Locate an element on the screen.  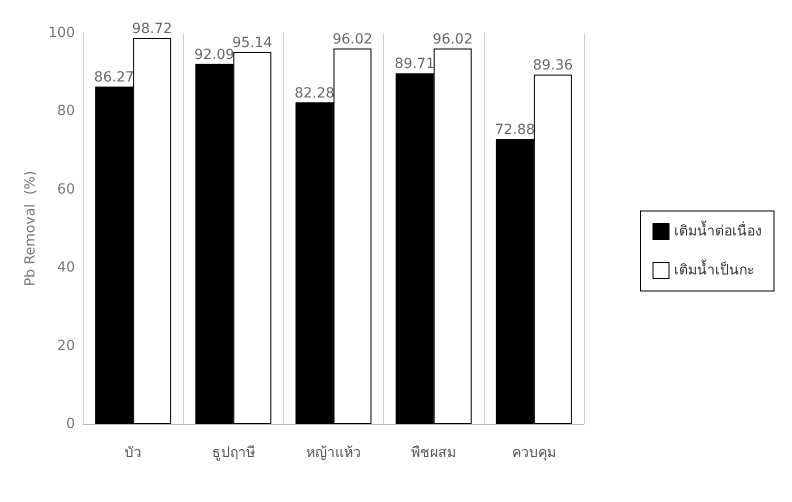
y-tick-label: 100 is located at coordinates (61, 33).